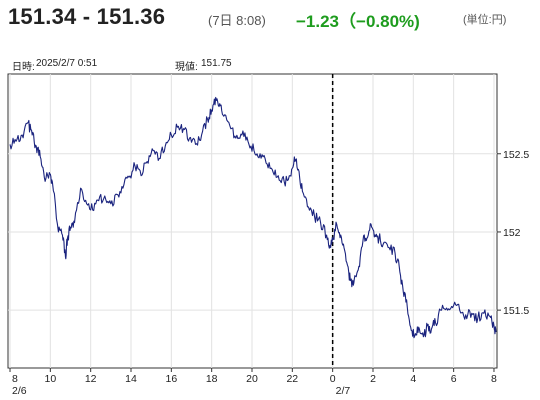 Image resolution: width=540 pixels, height=400 pixels. Describe the element at coordinates (413, 379) in the screenshot. I see `x-tick-label: 4` at that location.